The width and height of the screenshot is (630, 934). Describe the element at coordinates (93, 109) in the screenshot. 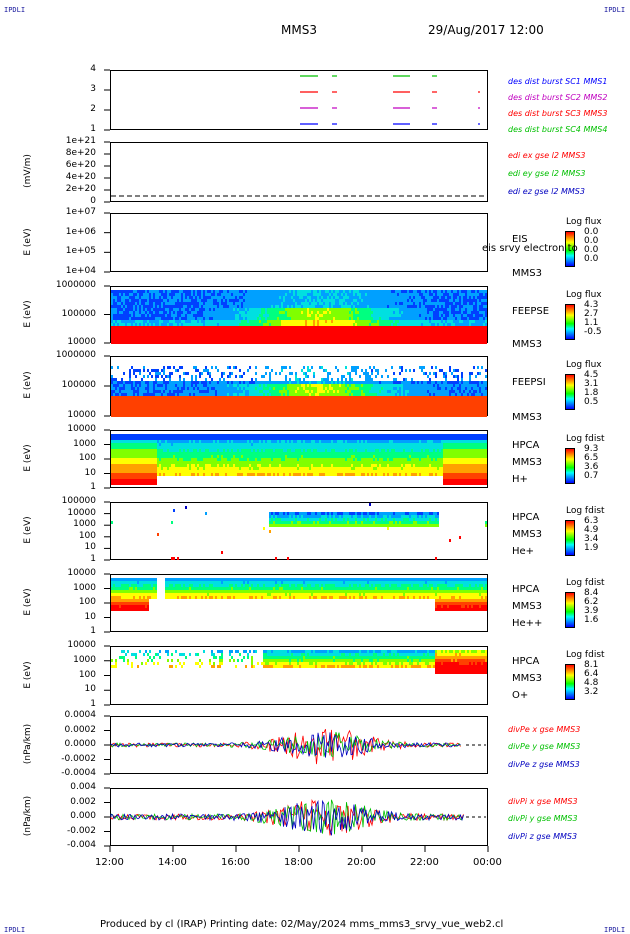

I see `ytick-label: 2` at that location.